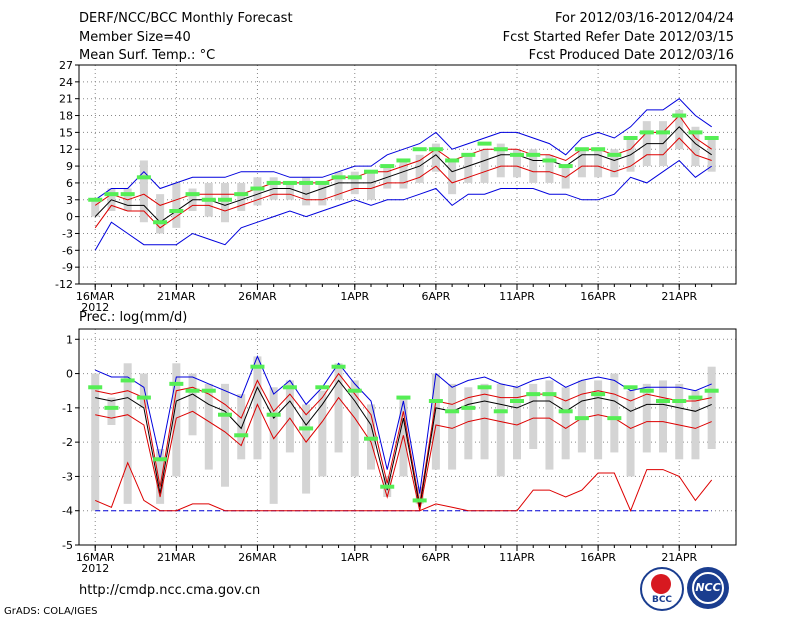 The height and width of the screenshot is (618, 800). Describe the element at coordinates (176, 557) in the screenshot. I see `x-tick-label: 21MAR` at that location.